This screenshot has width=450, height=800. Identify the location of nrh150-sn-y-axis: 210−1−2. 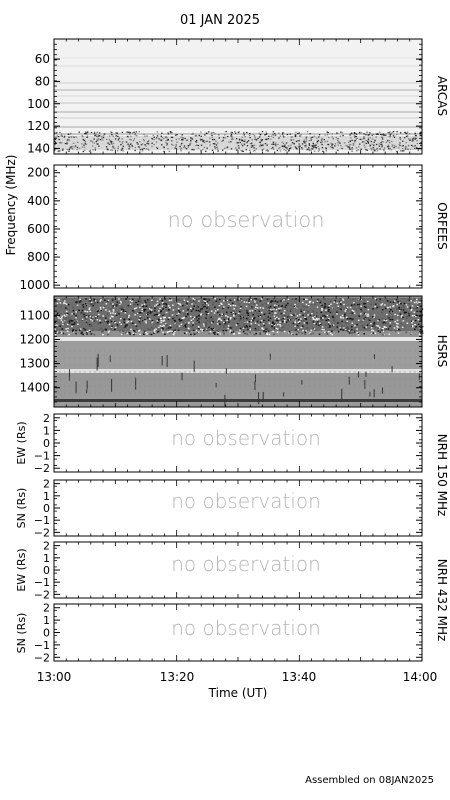
(228, 508).